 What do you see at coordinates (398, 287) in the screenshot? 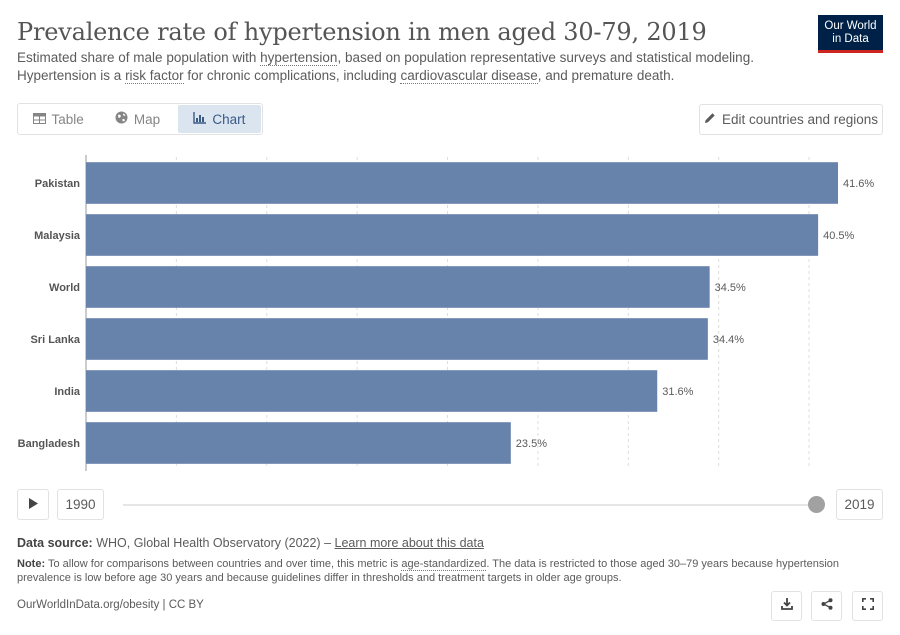
I see `bar-world` at bounding box center [398, 287].